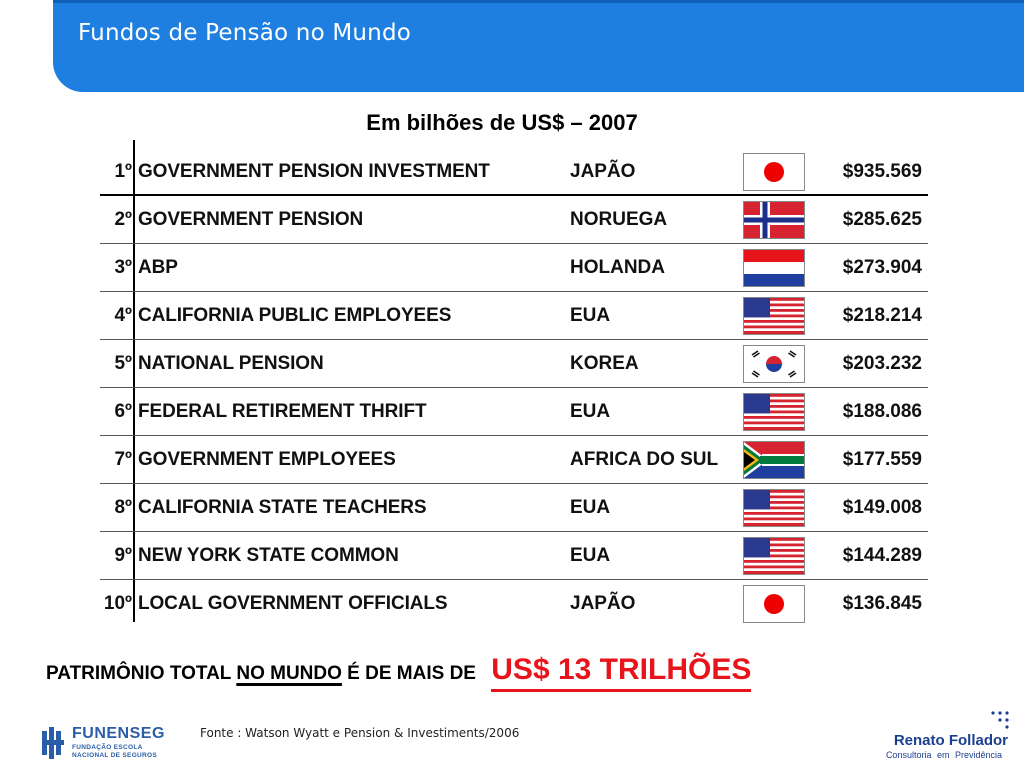  Describe the element at coordinates (513, 268) in the screenshot. I see `table-row: 3º ABP HOLANDA $273.904` at that location.